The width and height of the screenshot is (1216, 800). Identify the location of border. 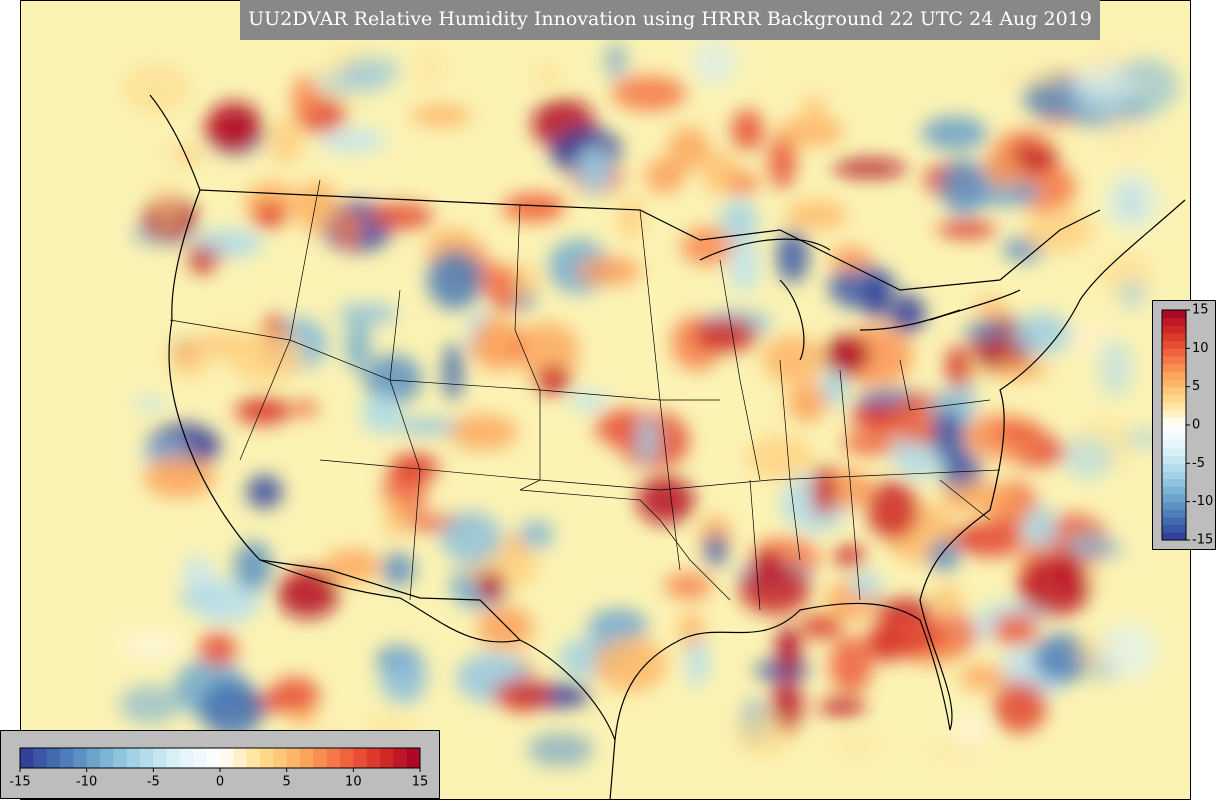
(390, 600).